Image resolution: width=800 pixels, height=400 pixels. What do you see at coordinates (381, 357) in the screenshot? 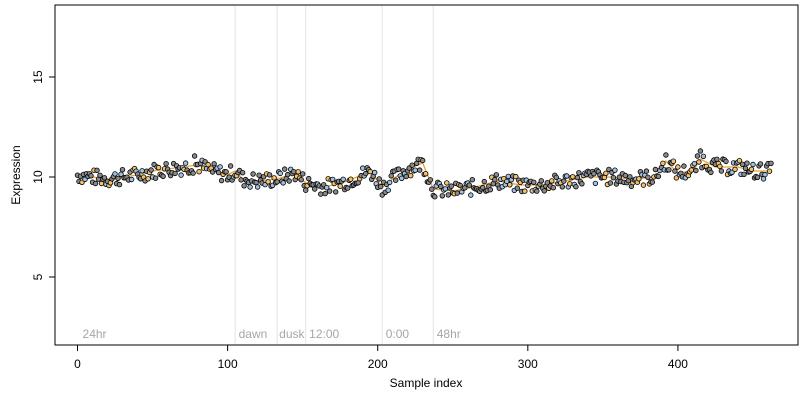
I see `x-axis: 0 100 200 300 400` at bounding box center [381, 357].